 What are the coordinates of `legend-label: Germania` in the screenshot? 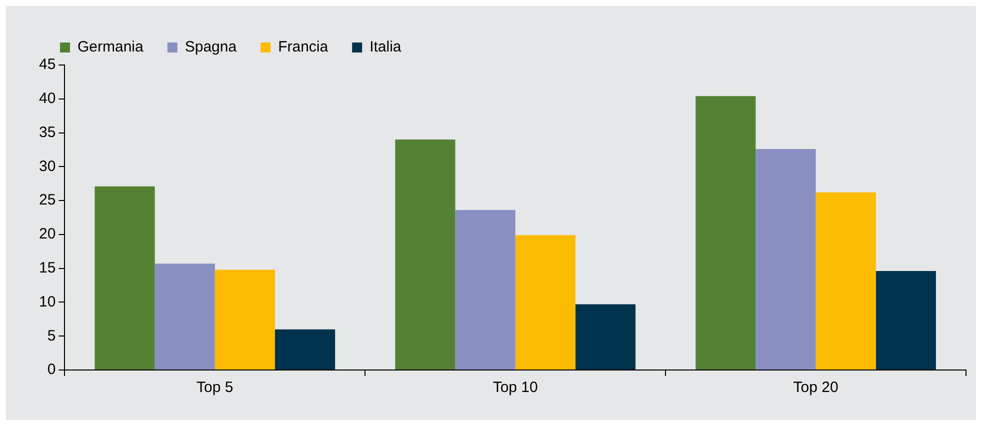 It's located at (111, 47).